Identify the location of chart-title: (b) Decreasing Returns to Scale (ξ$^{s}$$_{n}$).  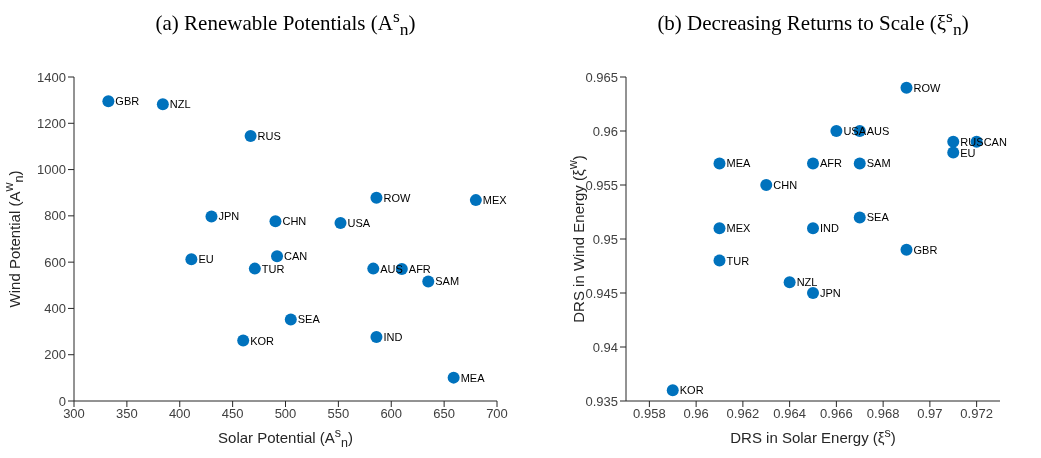
(813, 23).